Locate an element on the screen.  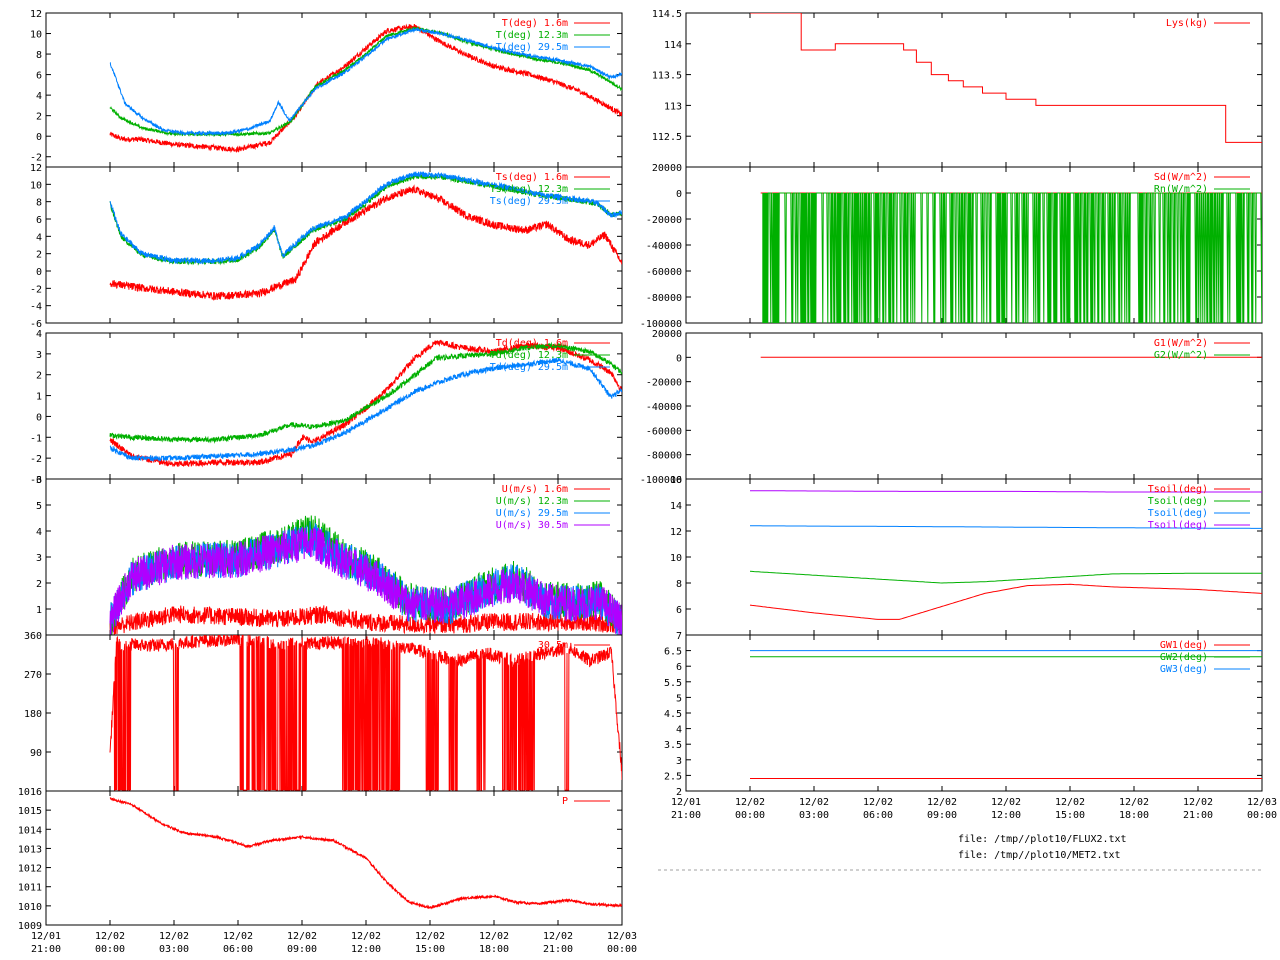
x-tick-time-label: 06:00 is located at coordinates (238, 949).